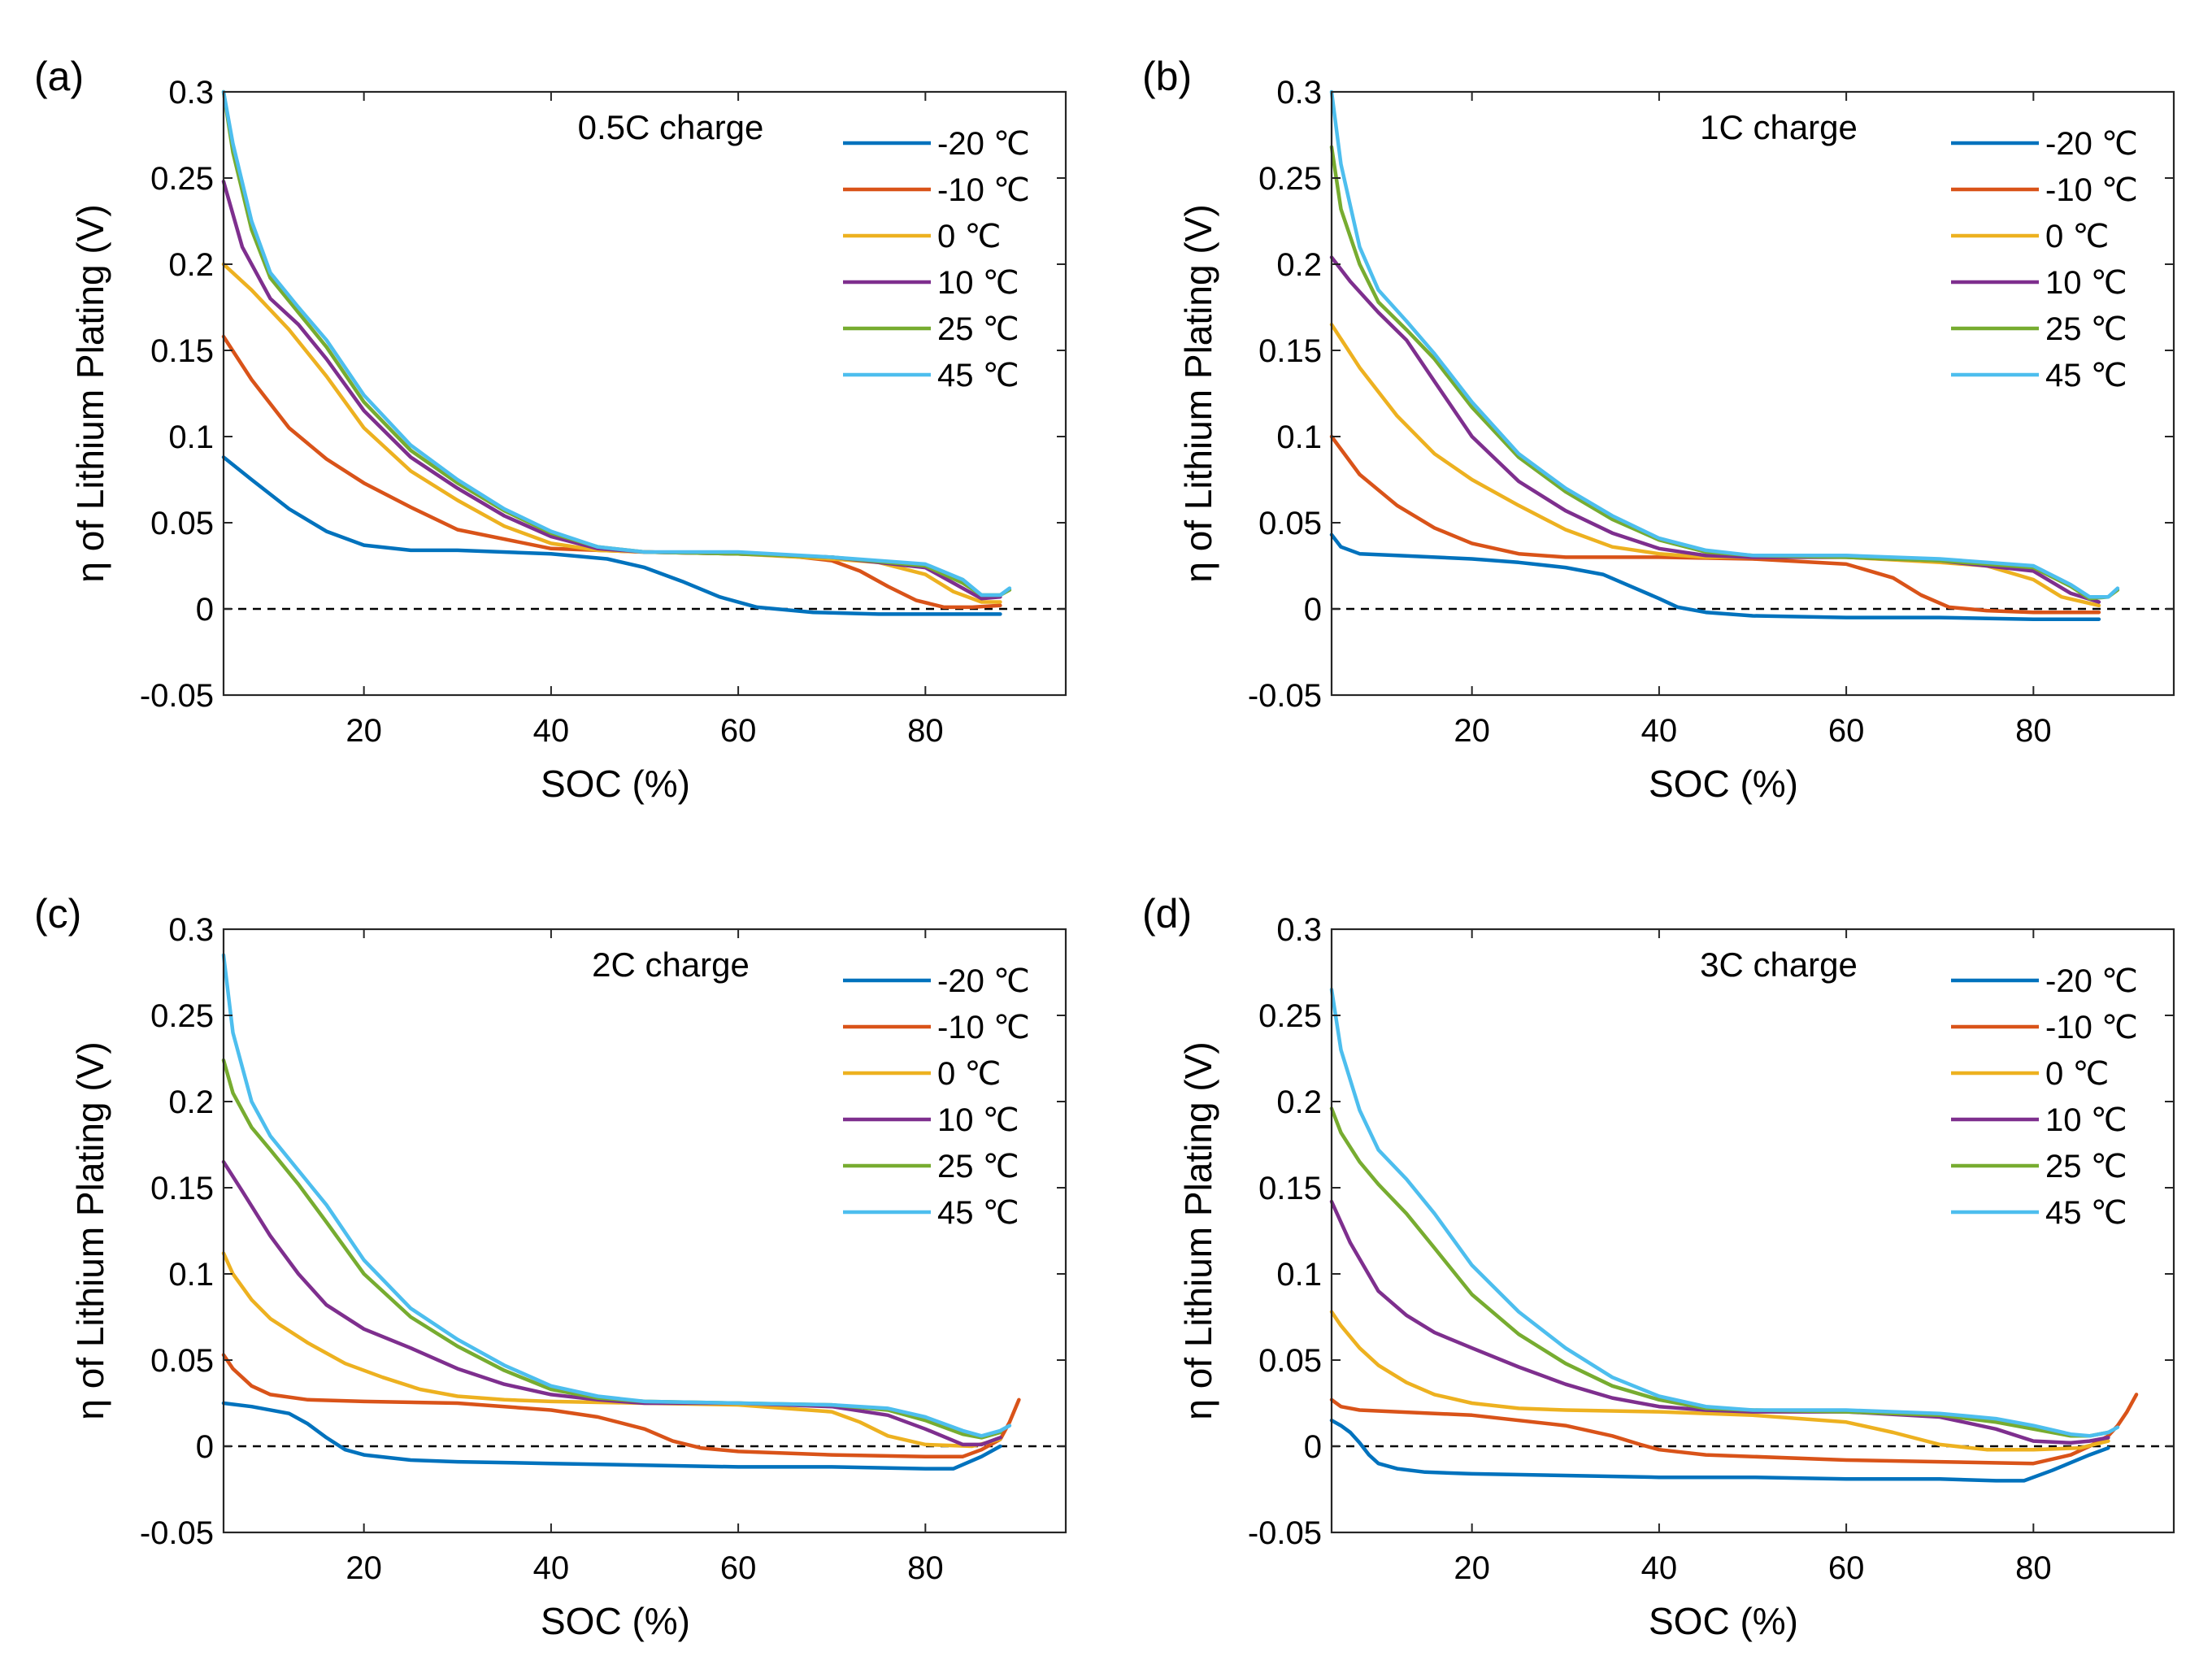 The width and height of the screenshot is (2212, 1669). I want to click on panel-label: (d), so click(1167, 914).